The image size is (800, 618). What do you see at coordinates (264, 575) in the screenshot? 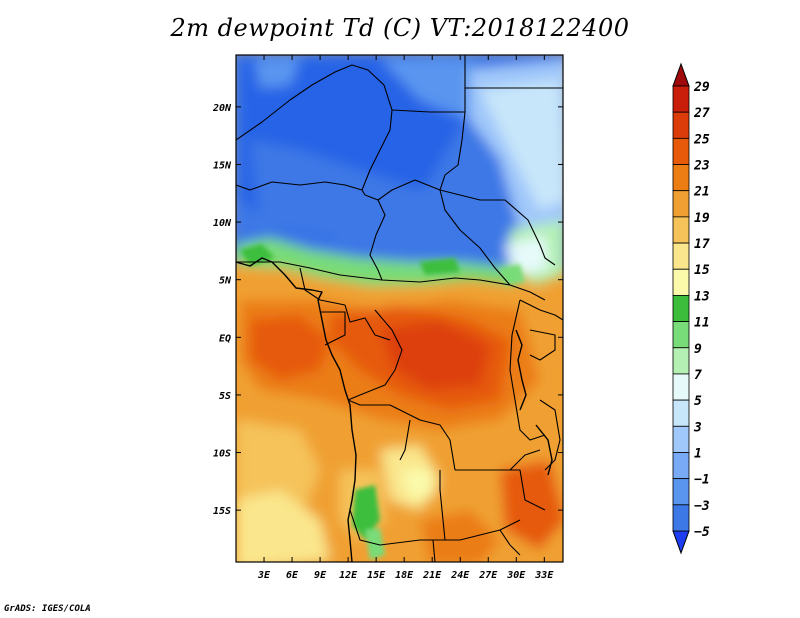
I see `lon-tick-label: 3E` at bounding box center [264, 575].